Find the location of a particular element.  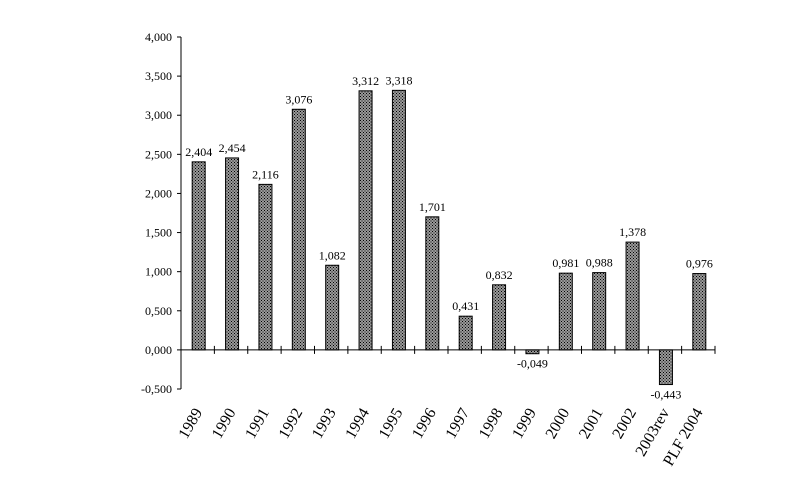

data-label: 0,988 is located at coordinates (599, 263).